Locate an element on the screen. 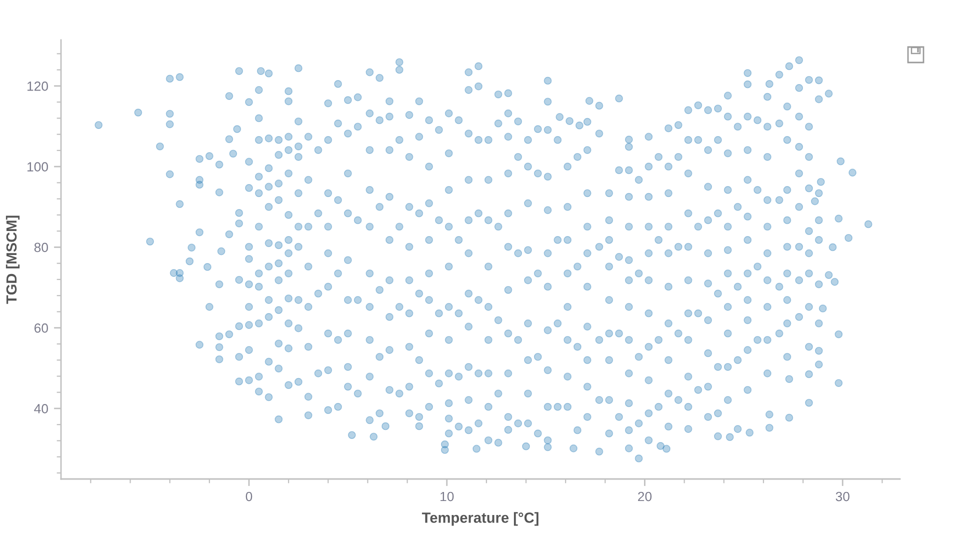 This screenshot has width=960, height=540. y-tick-label: 120 is located at coordinates (37, 86).